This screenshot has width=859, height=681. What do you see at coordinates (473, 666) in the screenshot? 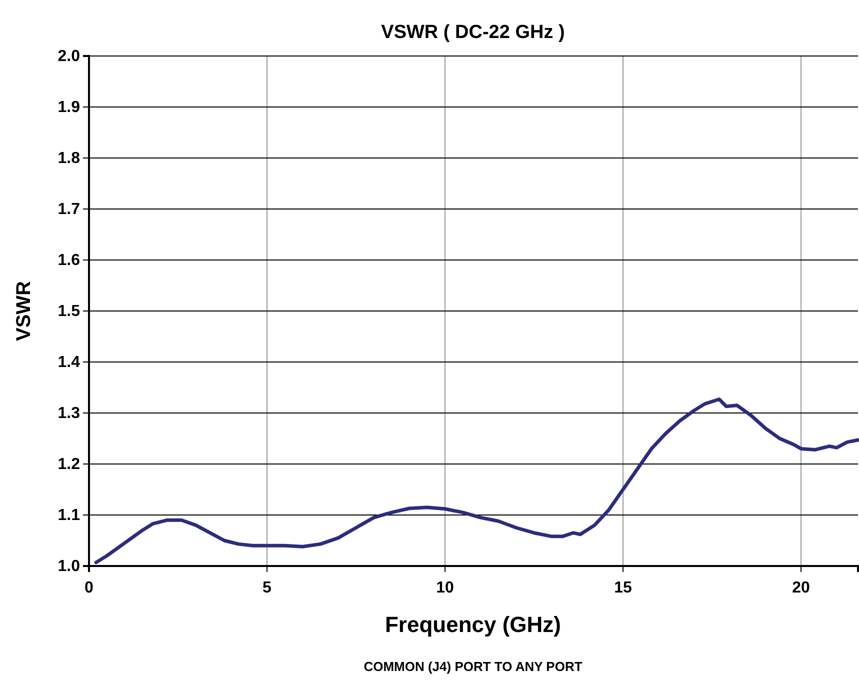
I see `text: COMMON (J4) PORT TO ANY PORT` at bounding box center [473, 666].